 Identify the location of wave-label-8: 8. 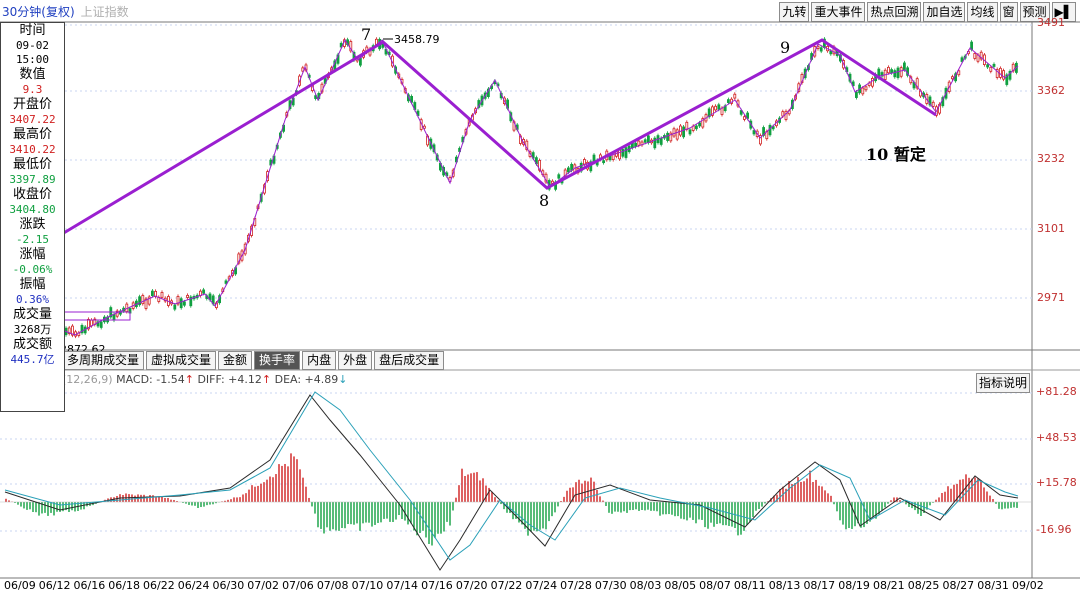
(544, 200).